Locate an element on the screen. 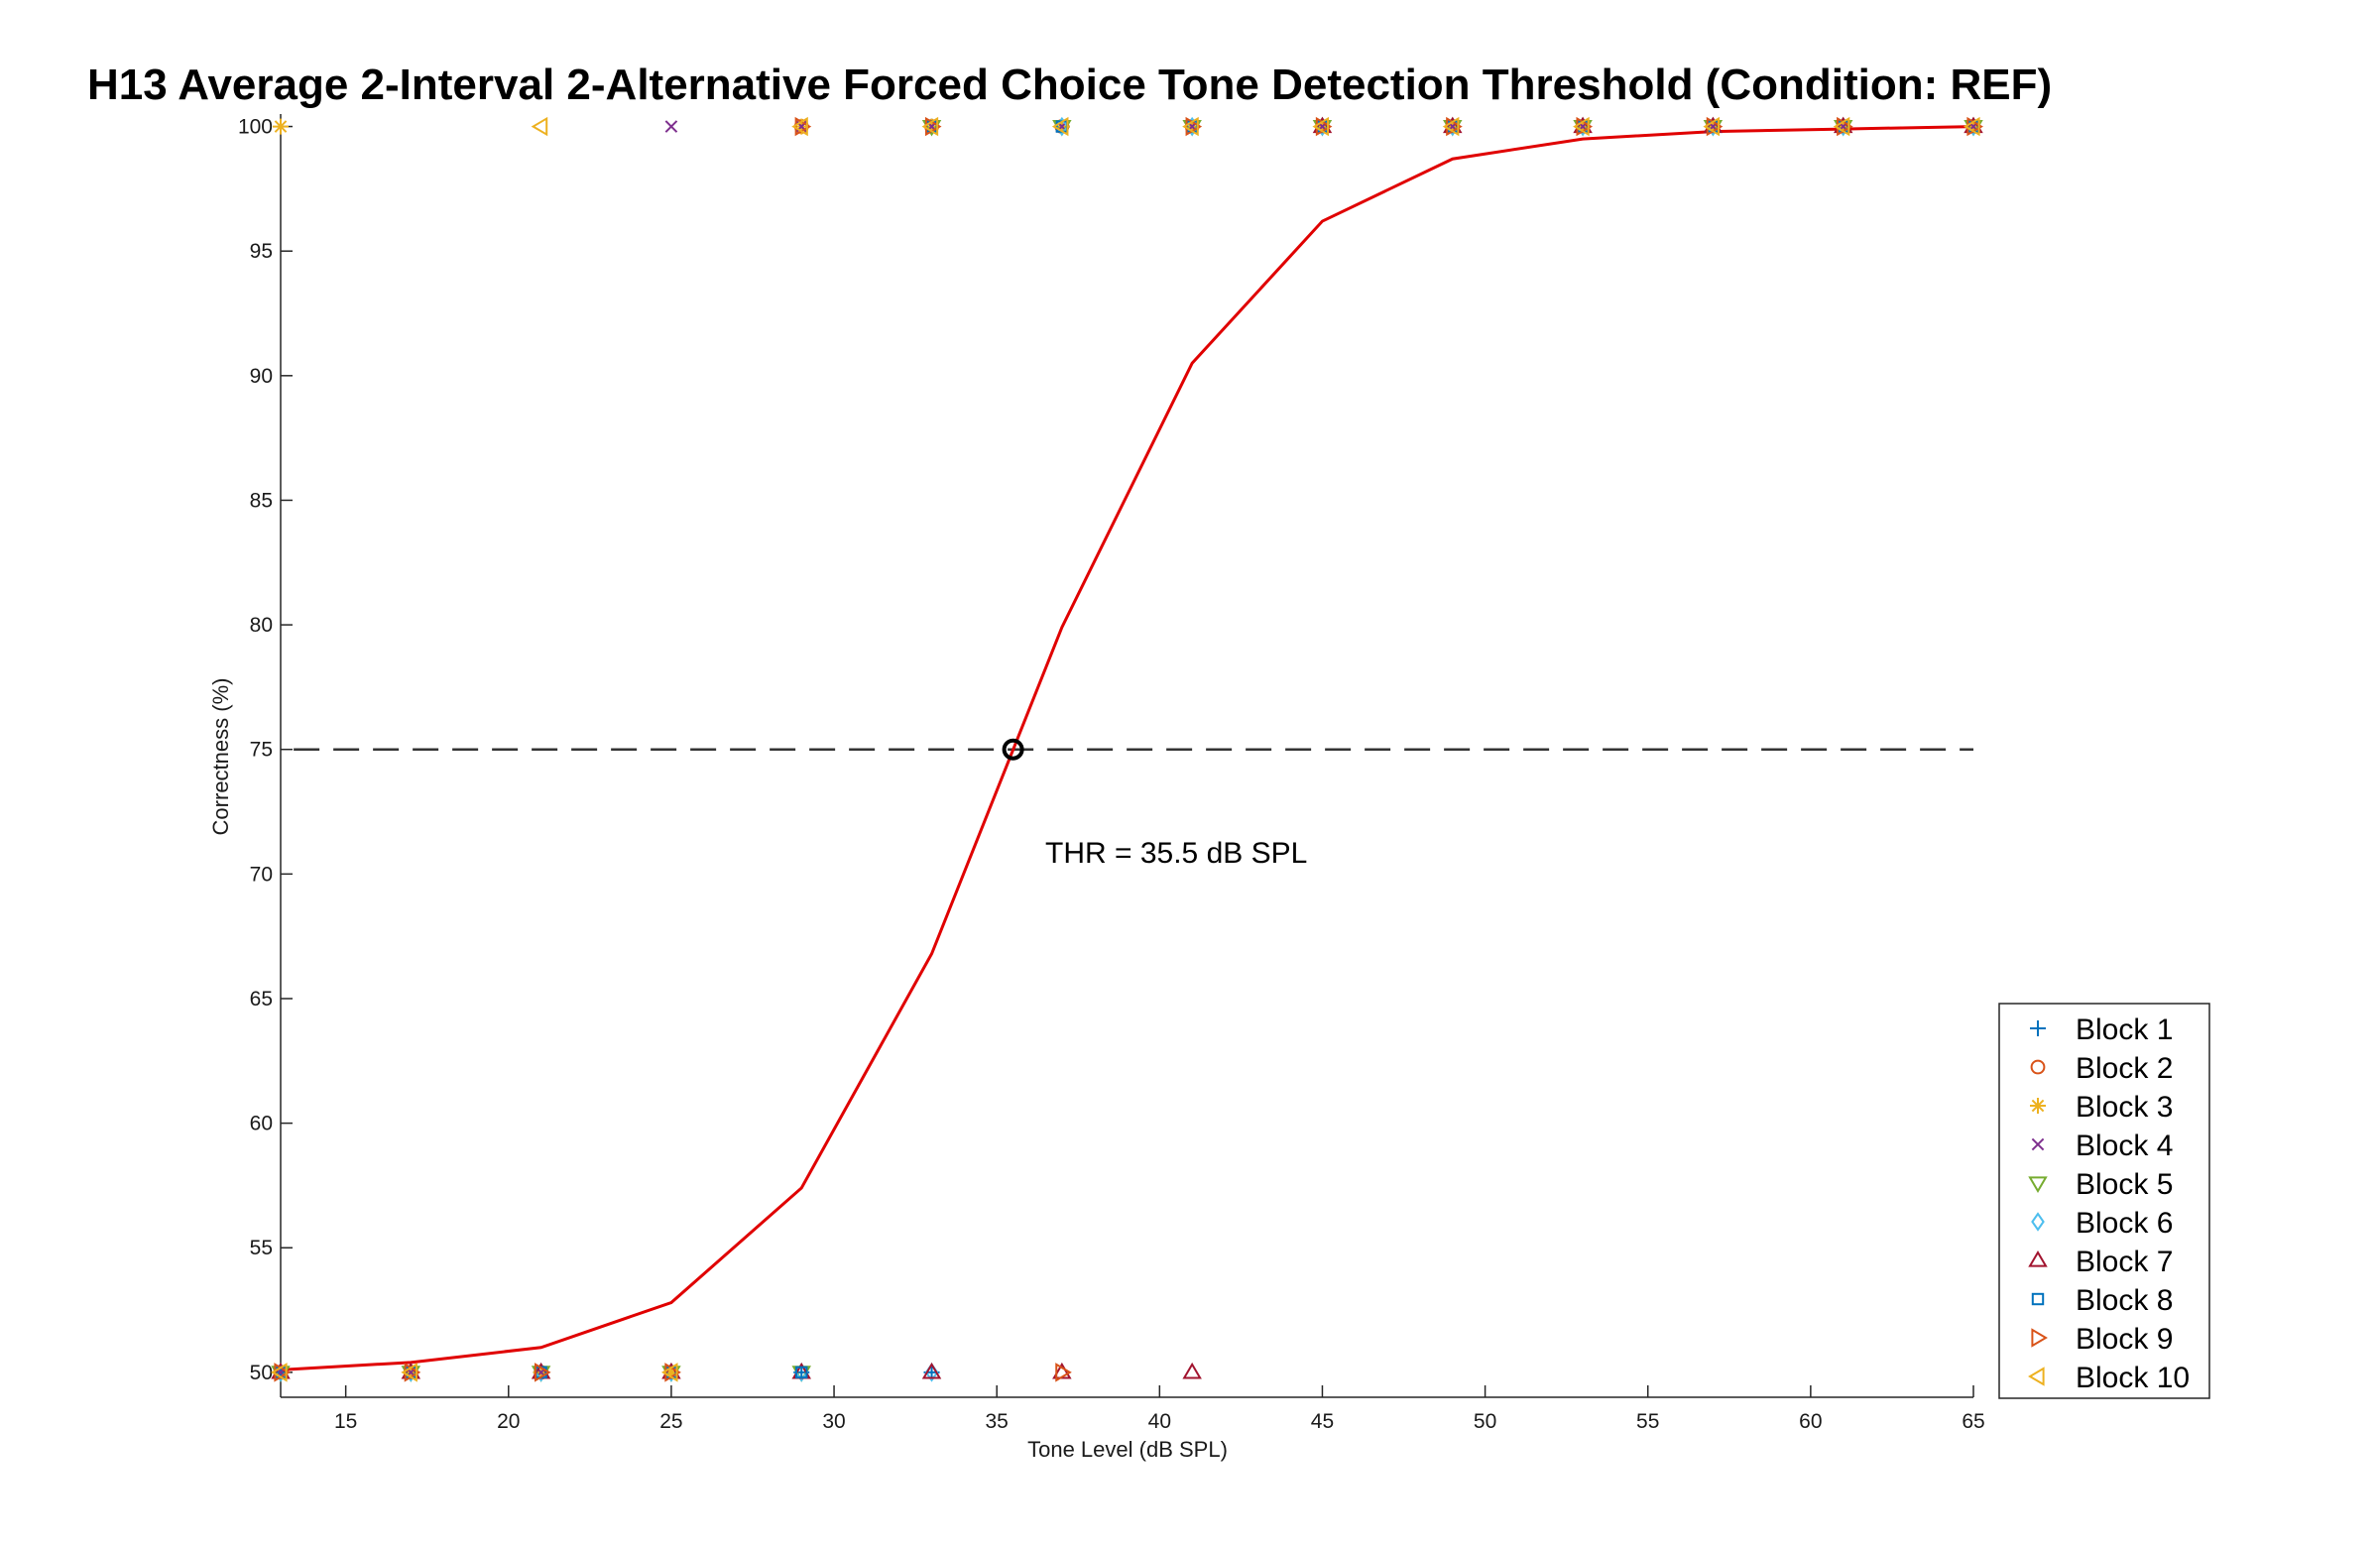 The height and width of the screenshot is (1548, 2380). legend-marker-asterisk-icon is located at coordinates (2038, 1106).